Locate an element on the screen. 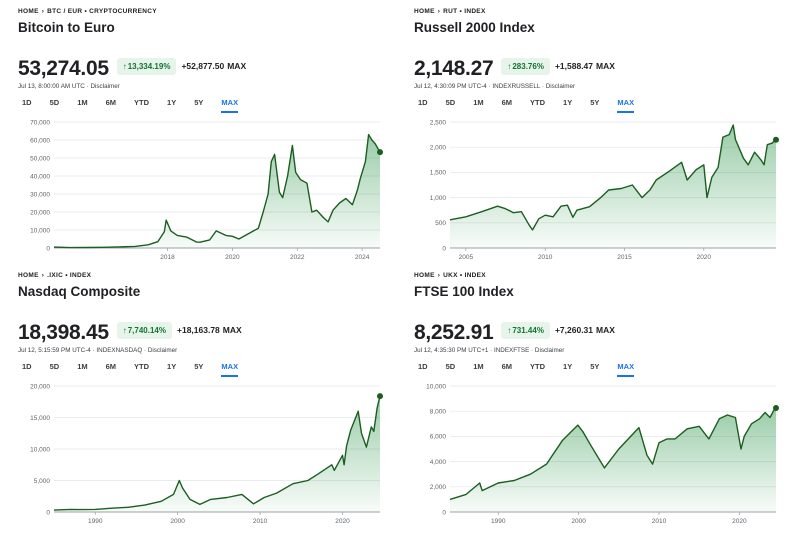  percent-change-badge: ↑13,334.19% is located at coordinates (146, 66).